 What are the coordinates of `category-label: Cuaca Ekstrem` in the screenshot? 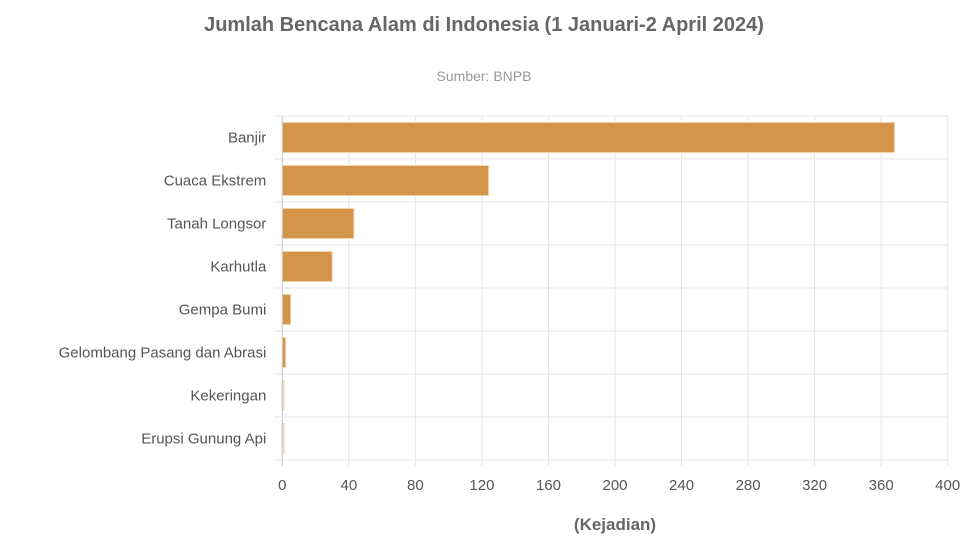 It's located at (215, 181).